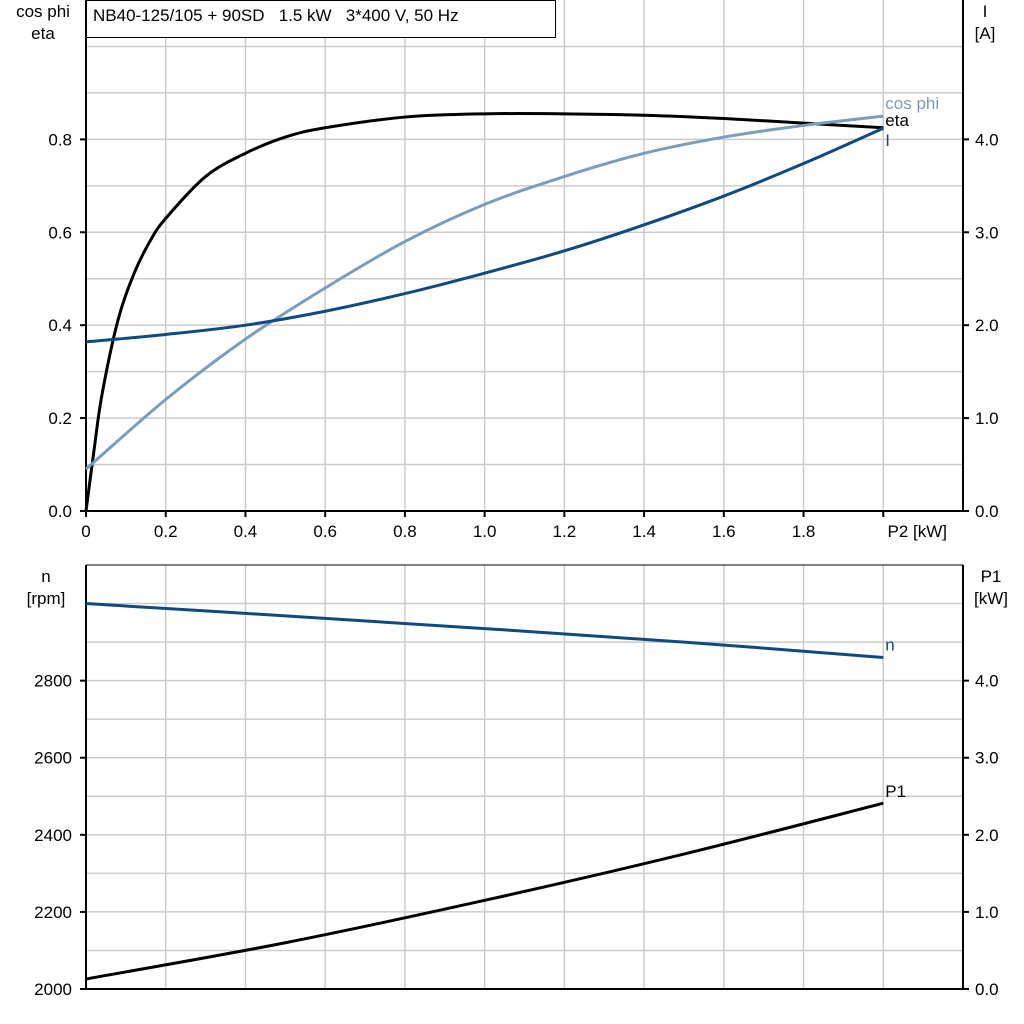  What do you see at coordinates (60, 232) in the screenshot?
I see `left-tick-label: 0.6` at bounding box center [60, 232].